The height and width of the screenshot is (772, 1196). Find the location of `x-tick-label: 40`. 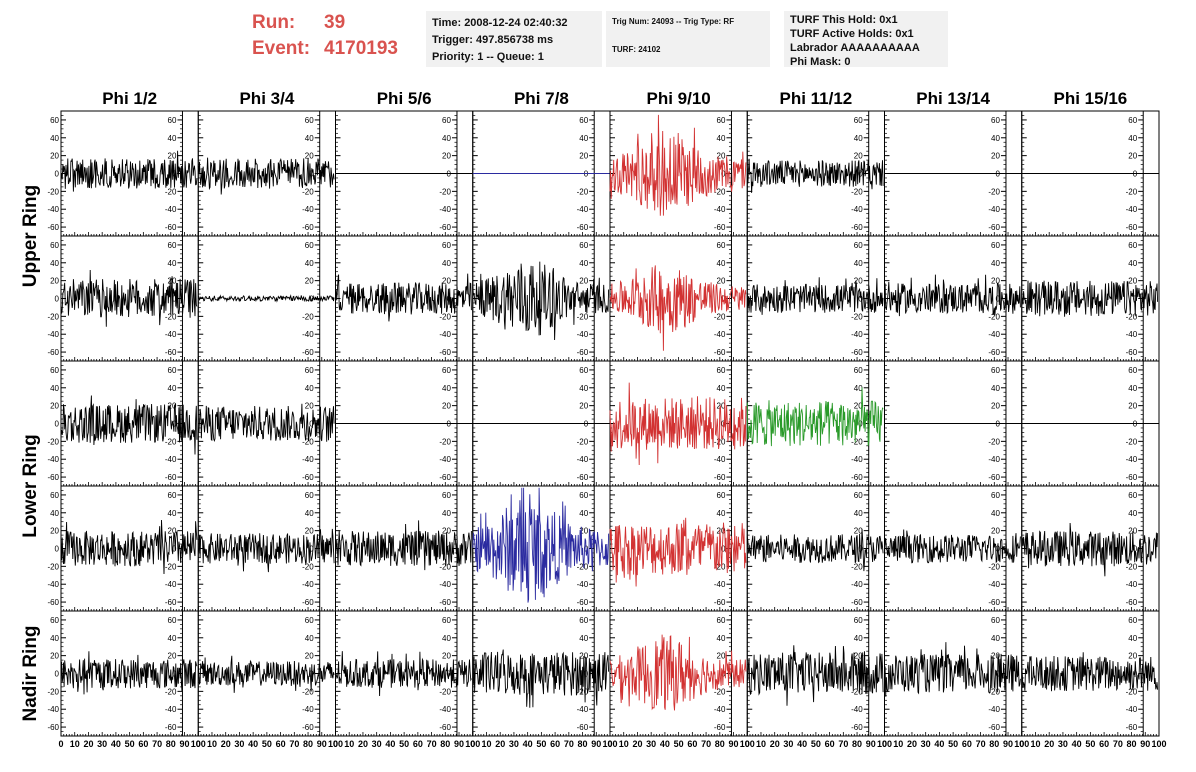

x-tick-label: 40 is located at coordinates (253, 744).